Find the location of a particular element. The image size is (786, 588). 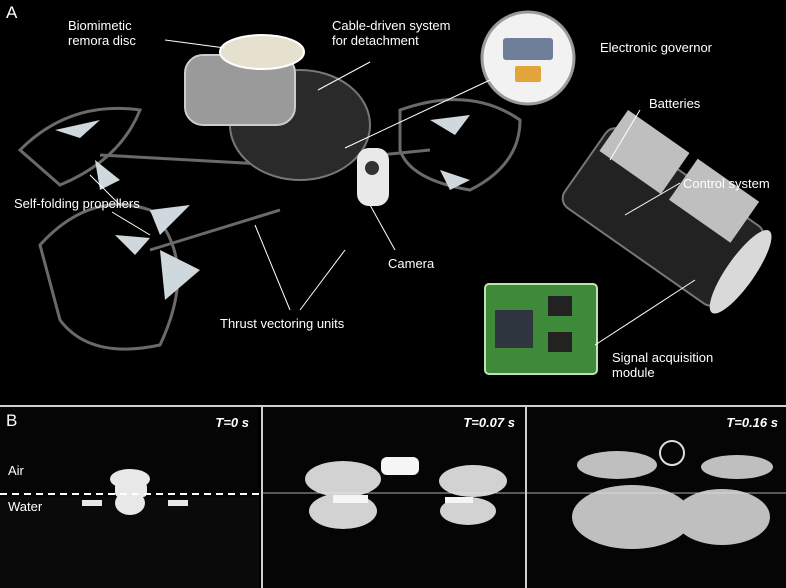

frame-1-time: T=0 s is located at coordinates (232, 422).